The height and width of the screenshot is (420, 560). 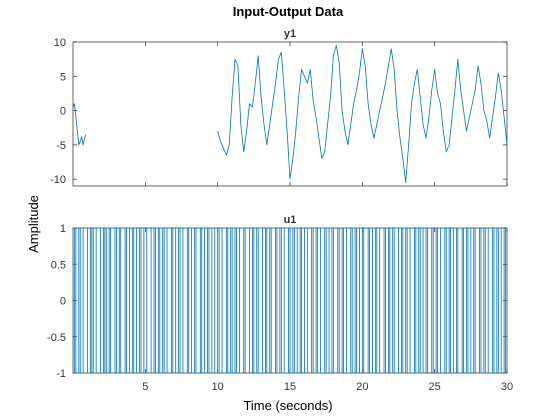 What do you see at coordinates (290, 34) in the screenshot?
I see `panel-title-y1: y1` at bounding box center [290, 34].